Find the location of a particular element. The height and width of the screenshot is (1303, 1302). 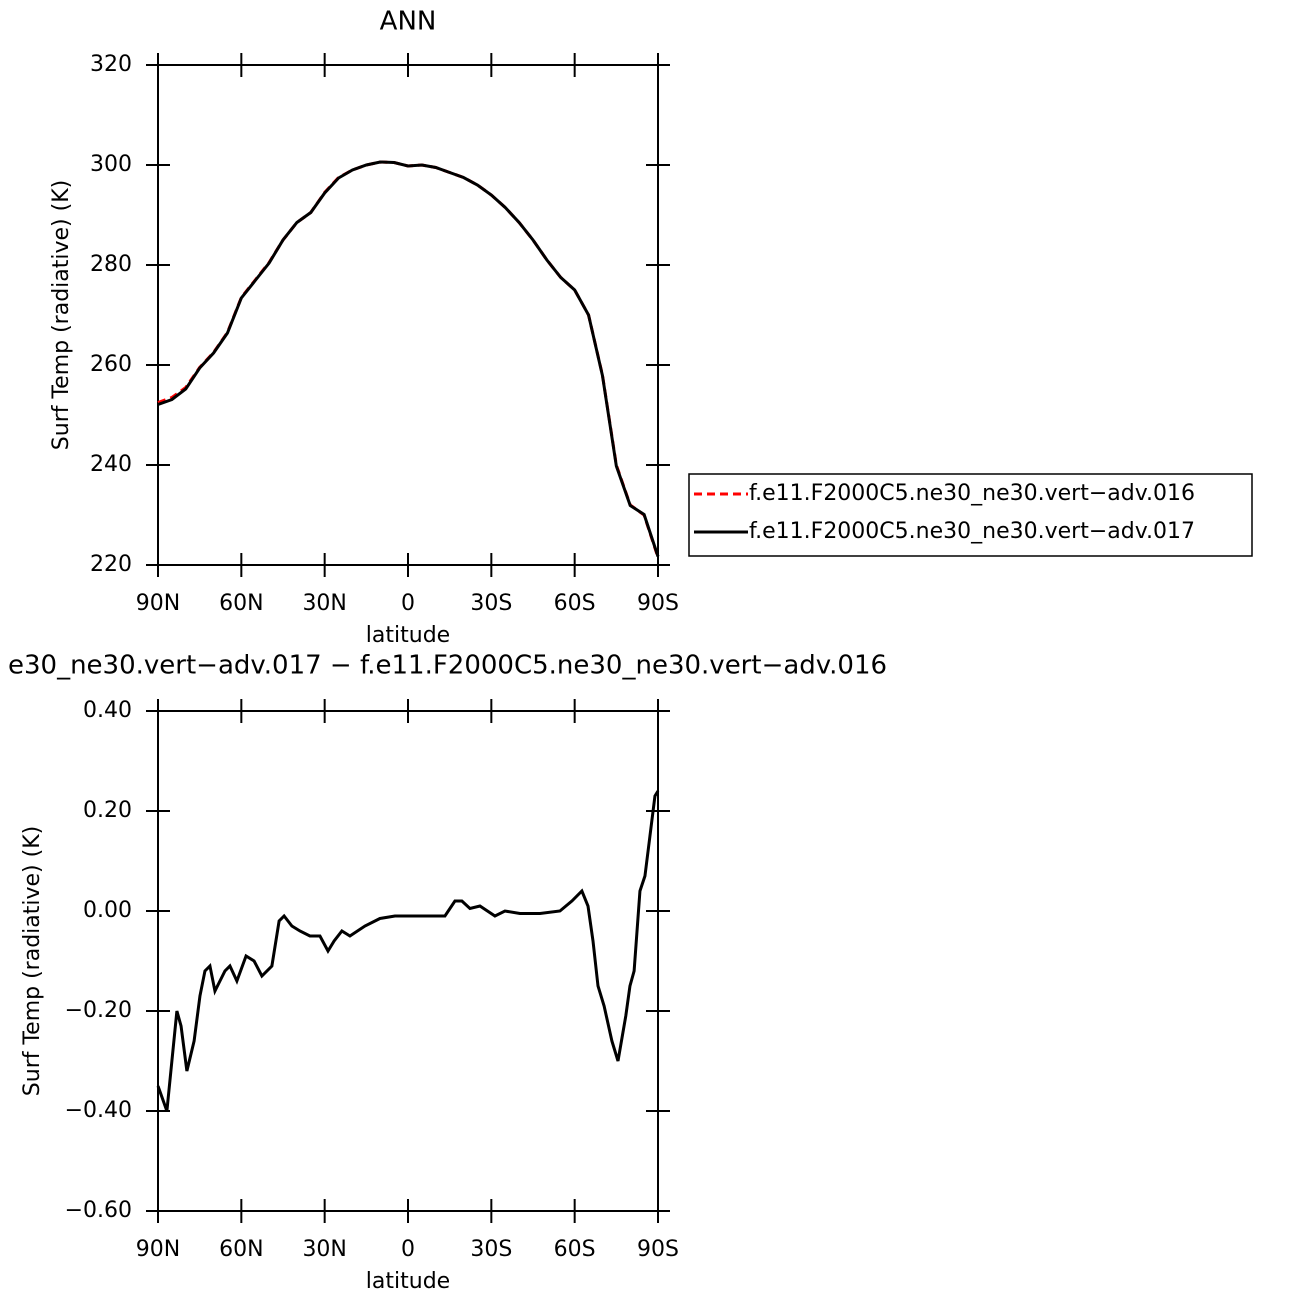

legend-label: f.e11.F2000C5.ne30_ne30.vert−adv.016 is located at coordinates (972, 493).